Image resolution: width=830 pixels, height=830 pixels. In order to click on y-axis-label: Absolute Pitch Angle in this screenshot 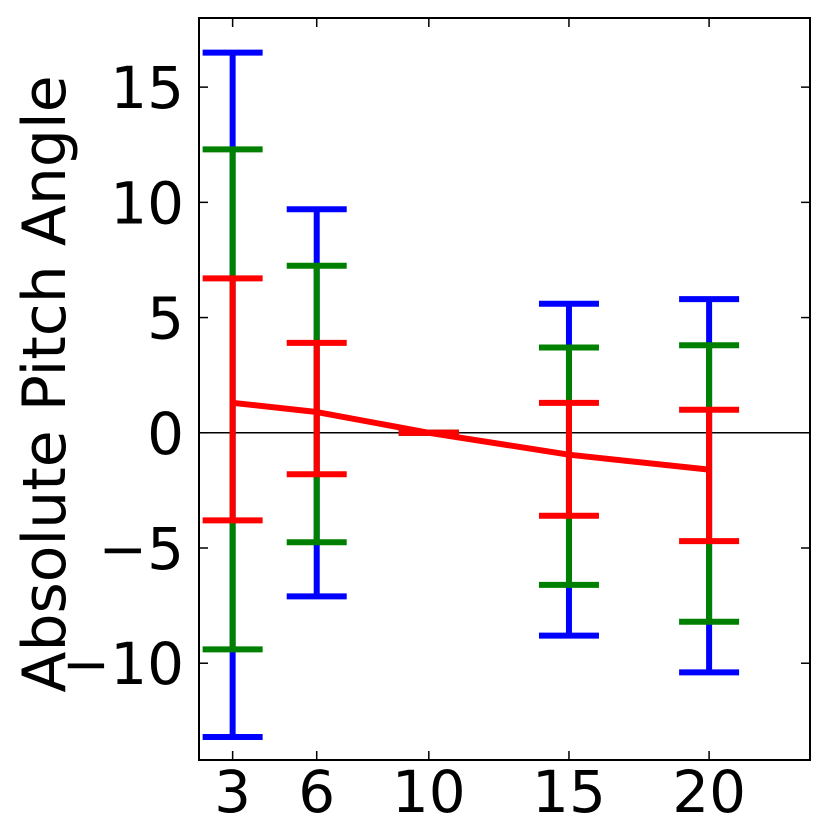, I will do `click(45, 383)`.